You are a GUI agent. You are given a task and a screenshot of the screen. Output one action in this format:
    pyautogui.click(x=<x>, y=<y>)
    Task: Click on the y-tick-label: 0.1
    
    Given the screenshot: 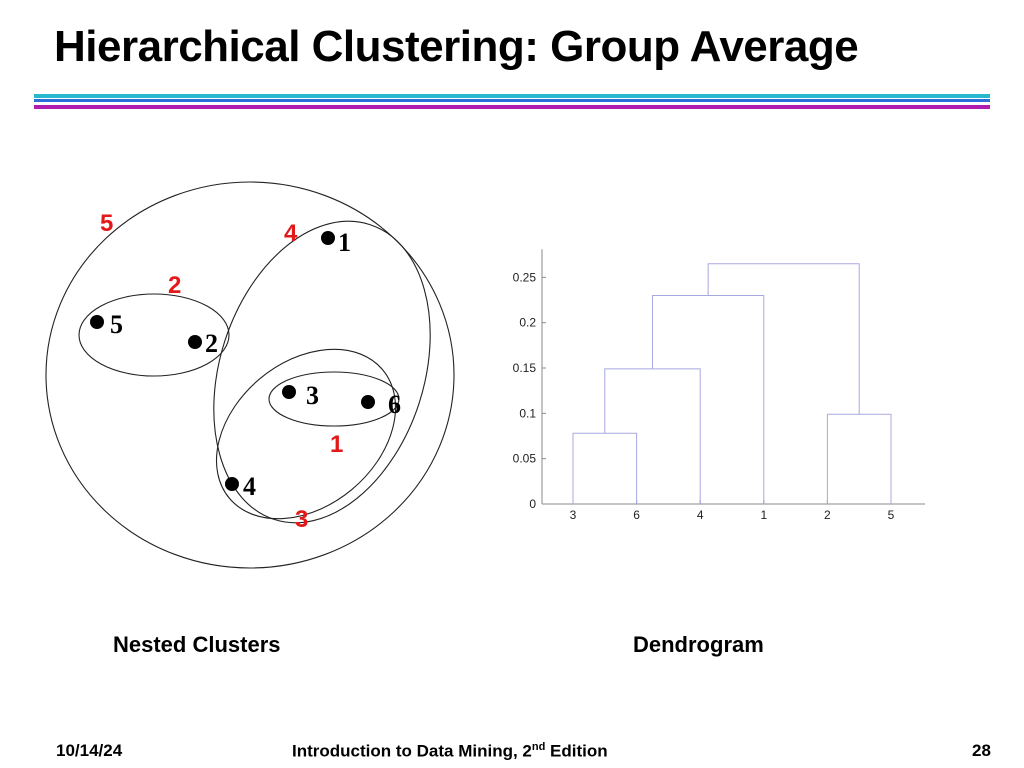 What is the action you would take?
    pyautogui.click(x=527, y=413)
    